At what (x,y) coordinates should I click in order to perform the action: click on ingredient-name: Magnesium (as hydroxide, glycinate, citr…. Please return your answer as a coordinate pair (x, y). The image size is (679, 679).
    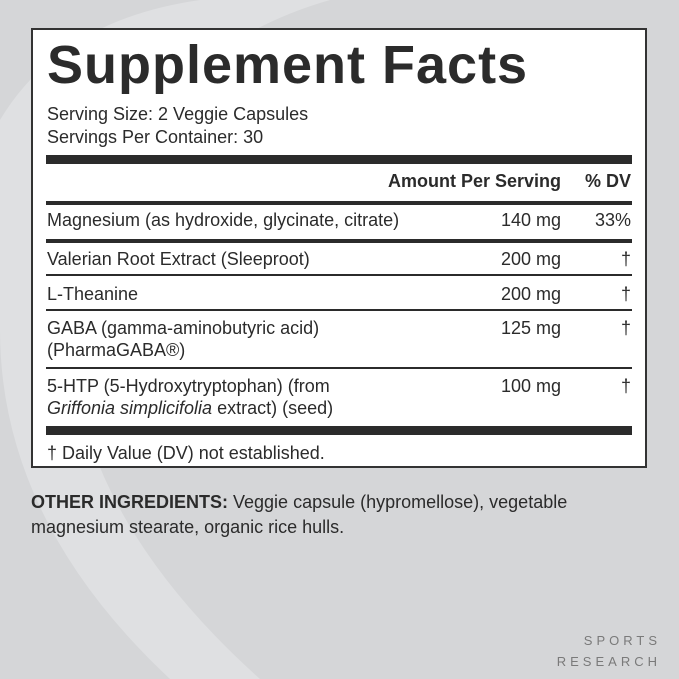
    Looking at the image, I should click on (223, 220).